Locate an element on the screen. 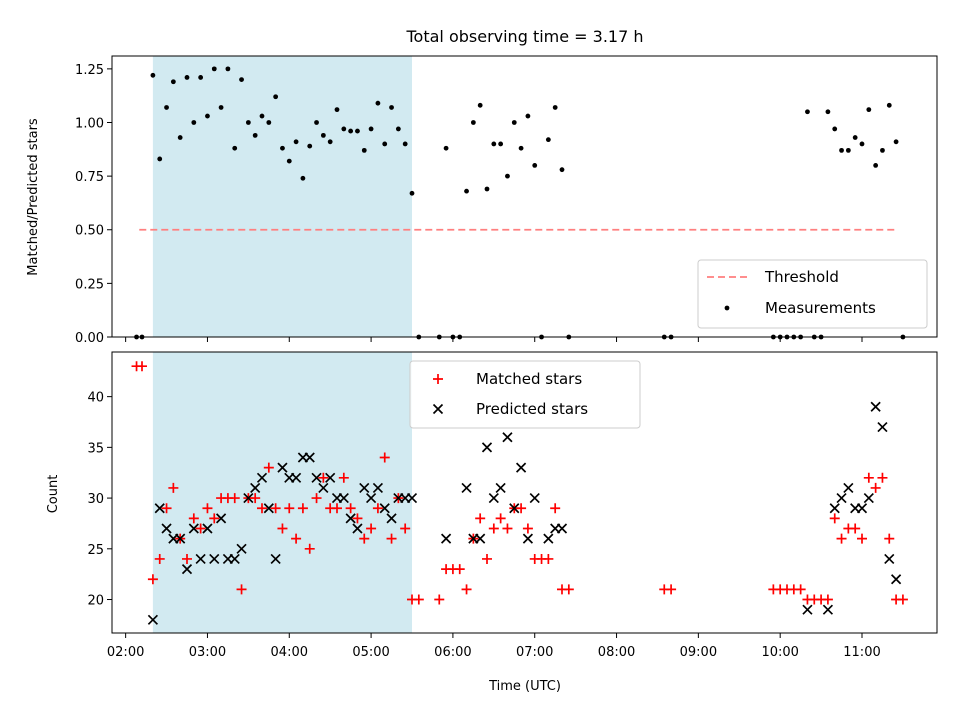 This screenshot has height=720, width=960. x-tick-label: 07:00 is located at coordinates (534, 652).